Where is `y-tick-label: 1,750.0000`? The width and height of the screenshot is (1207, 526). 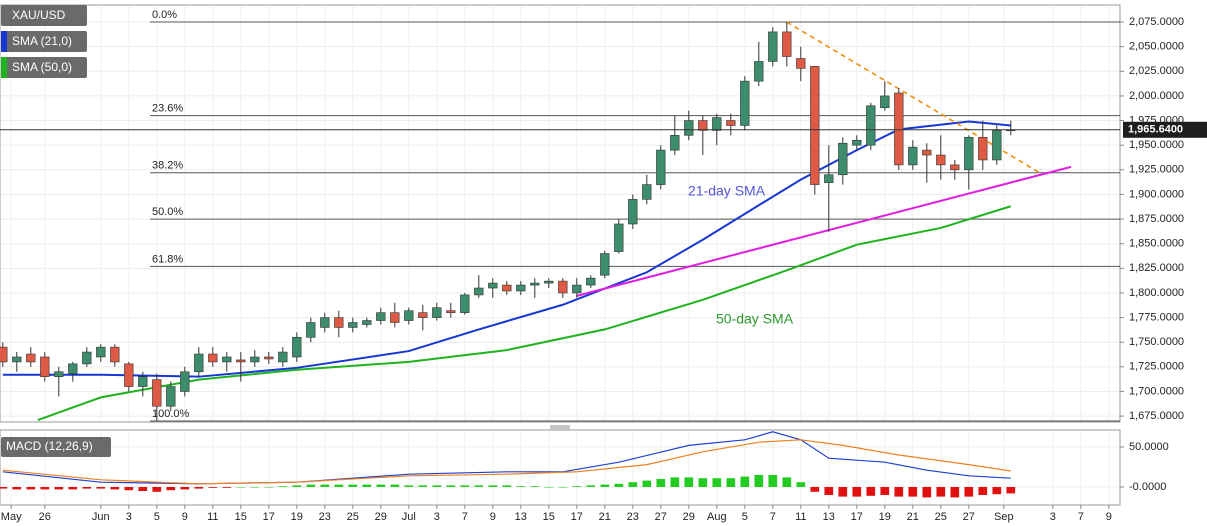
y-tick-label: 1,750.0000 is located at coordinates (1156, 342).